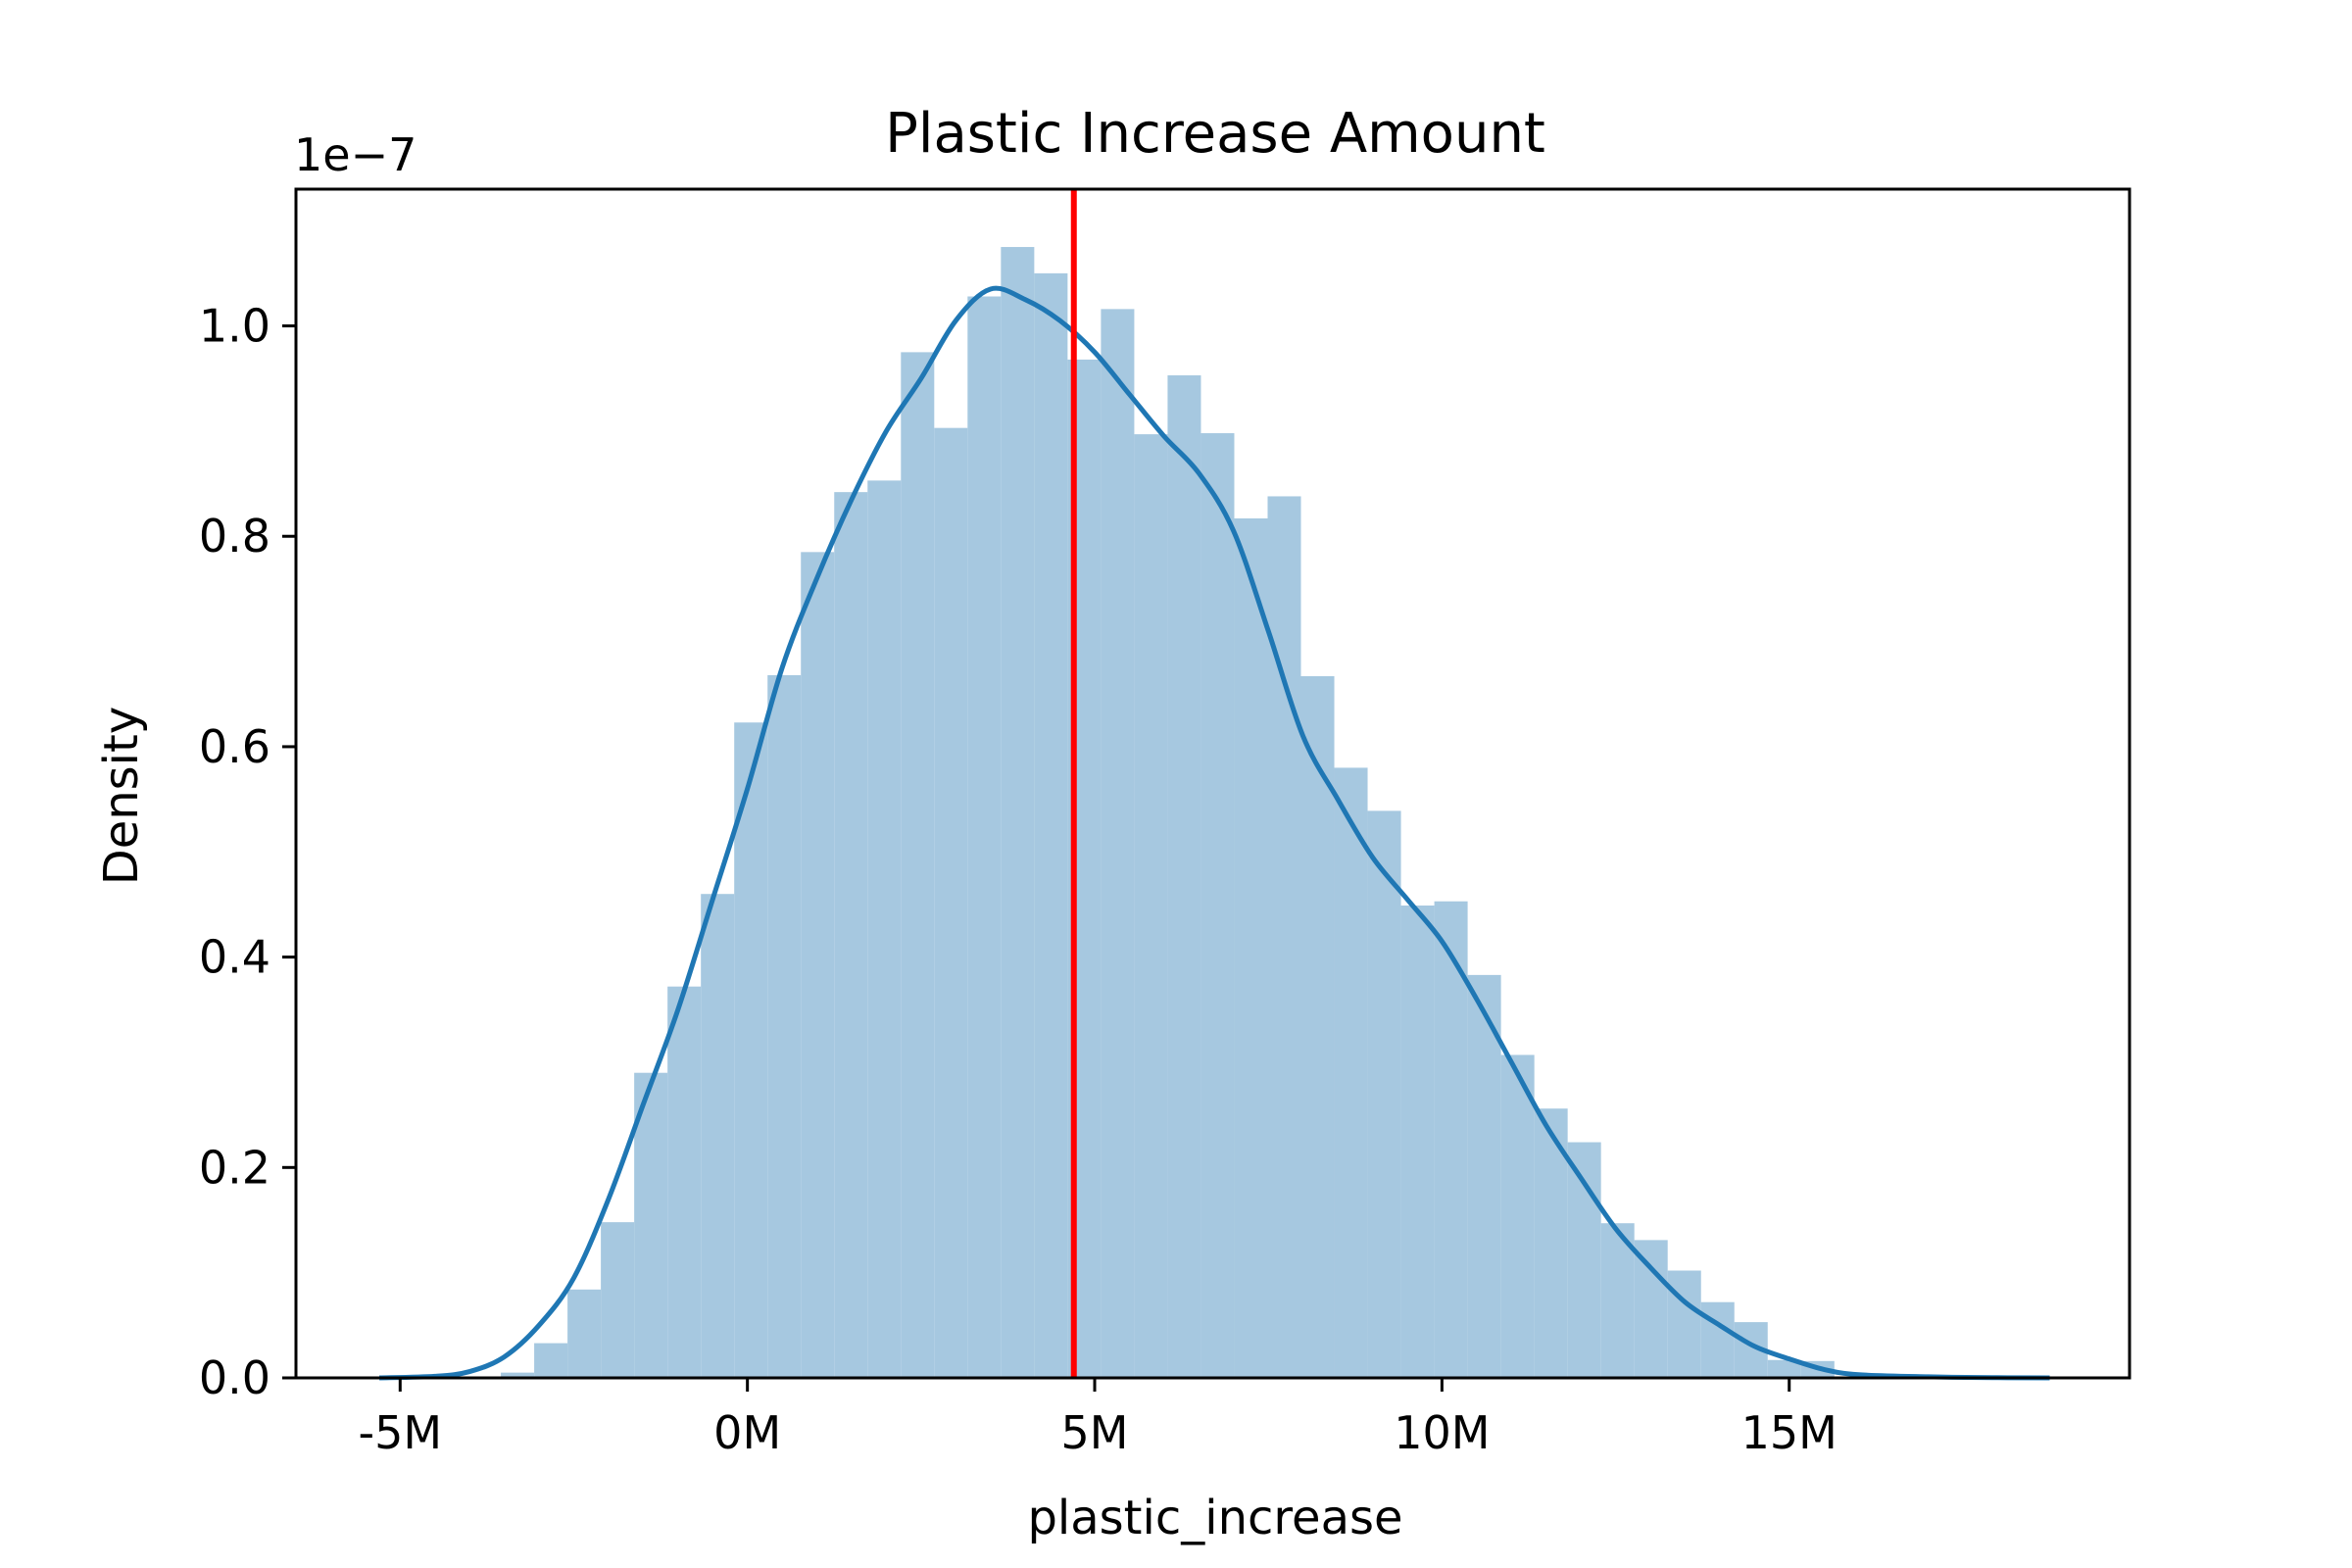 This screenshot has height=1568, width=2352. I want to click on x-tick-label: -5M, so click(401, 1432).